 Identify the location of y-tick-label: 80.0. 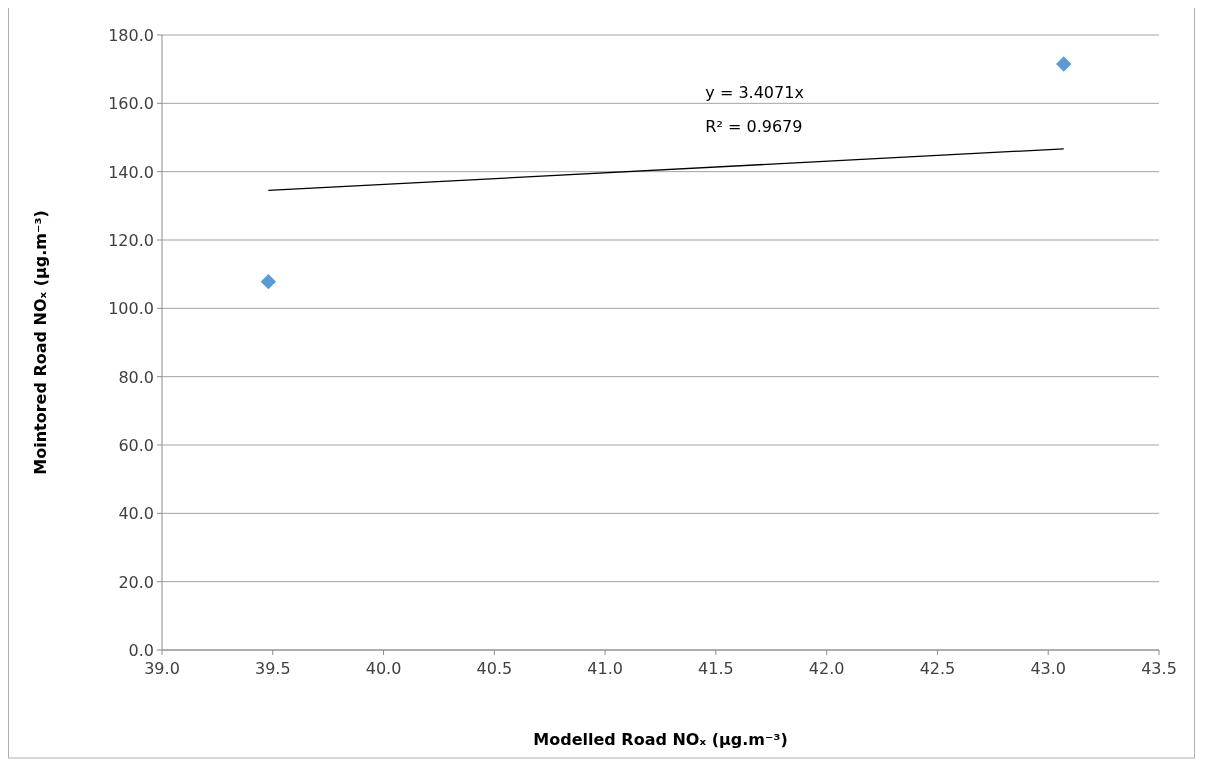
(136, 377).